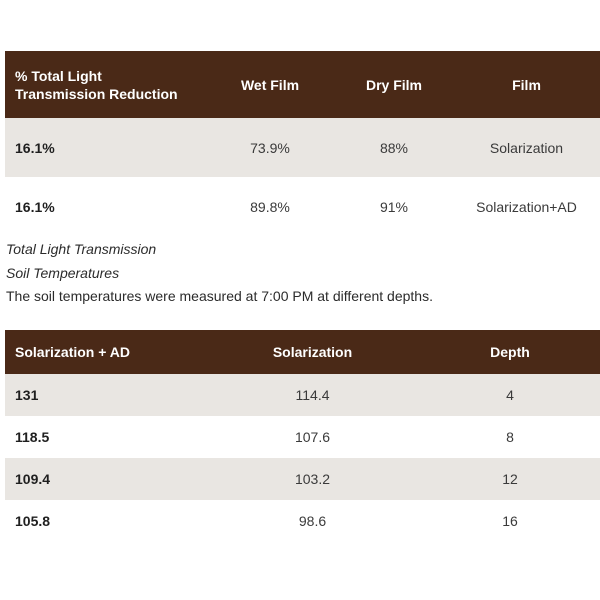 This screenshot has width=600, height=600. I want to click on table-cell: 73.9%, so click(270, 147).